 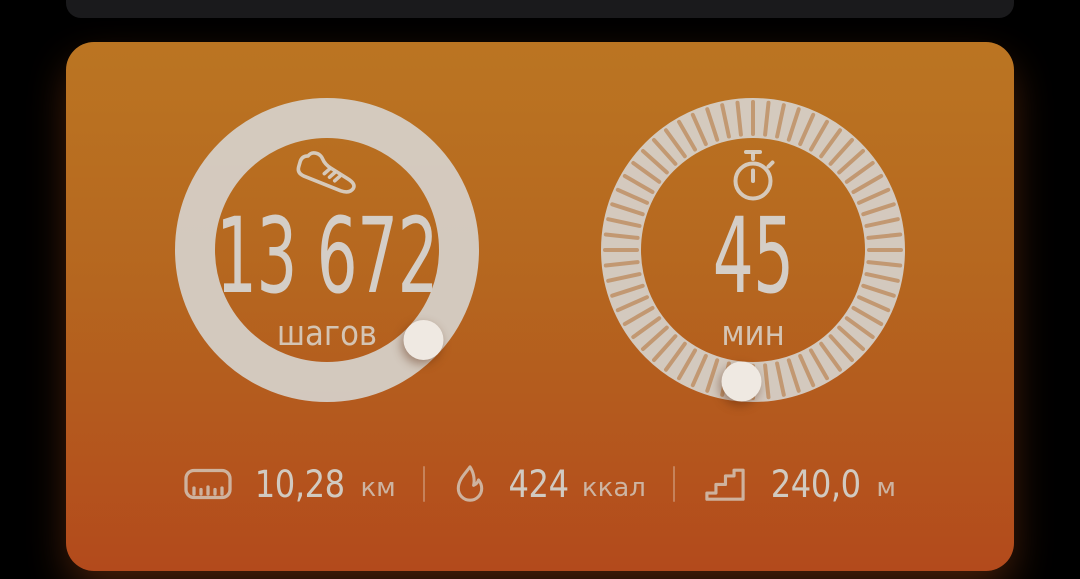 What do you see at coordinates (327, 256) in the screenshot?
I see `steps-value: 13 672` at bounding box center [327, 256].